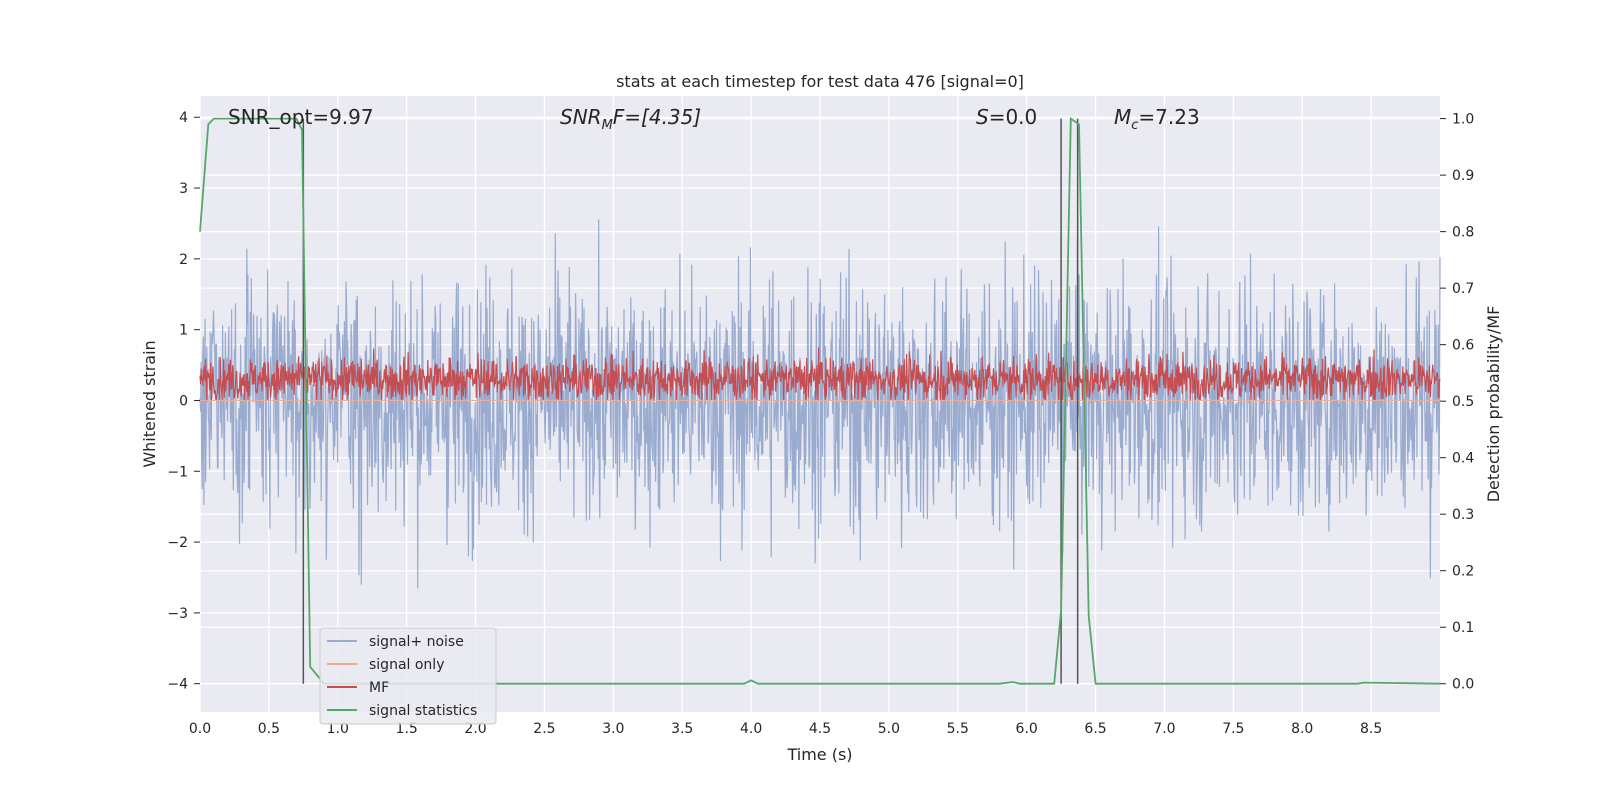  Describe the element at coordinates (1233, 729) in the screenshot. I see `x-tick-label: 7.5` at that location.